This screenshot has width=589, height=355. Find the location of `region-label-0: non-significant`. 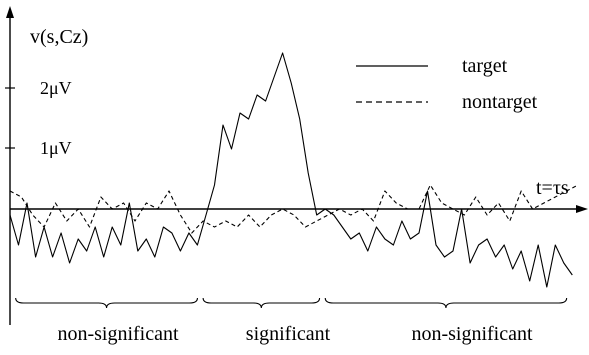

region-label-0: non-significant is located at coordinates (118, 334).